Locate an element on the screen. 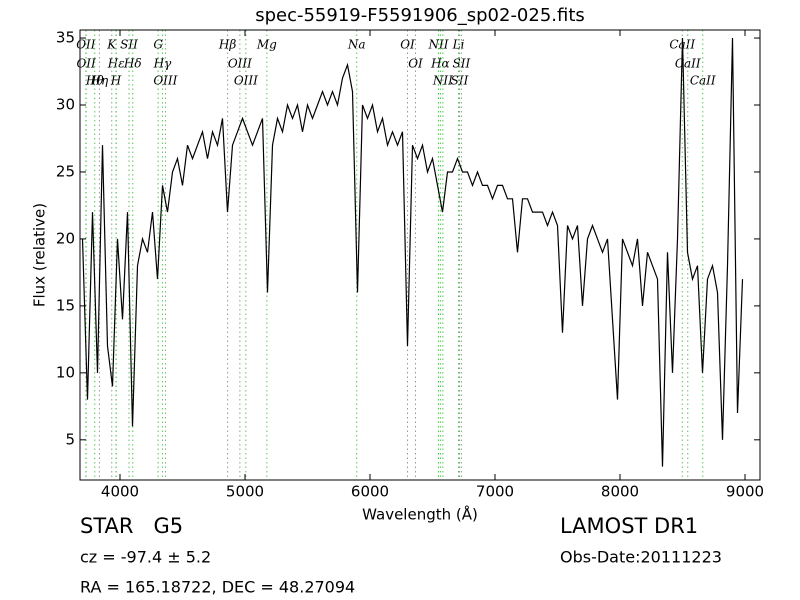 This screenshot has width=800, height=600. spectral-line-label: G is located at coordinates (158, 45).